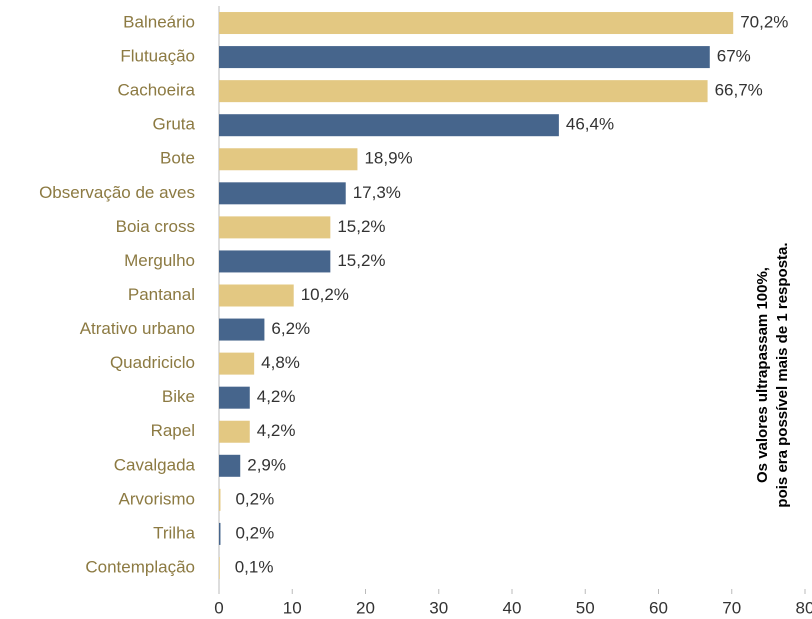 The height and width of the screenshot is (619, 812). I want to click on value-label: 70,2%, so click(764, 22).